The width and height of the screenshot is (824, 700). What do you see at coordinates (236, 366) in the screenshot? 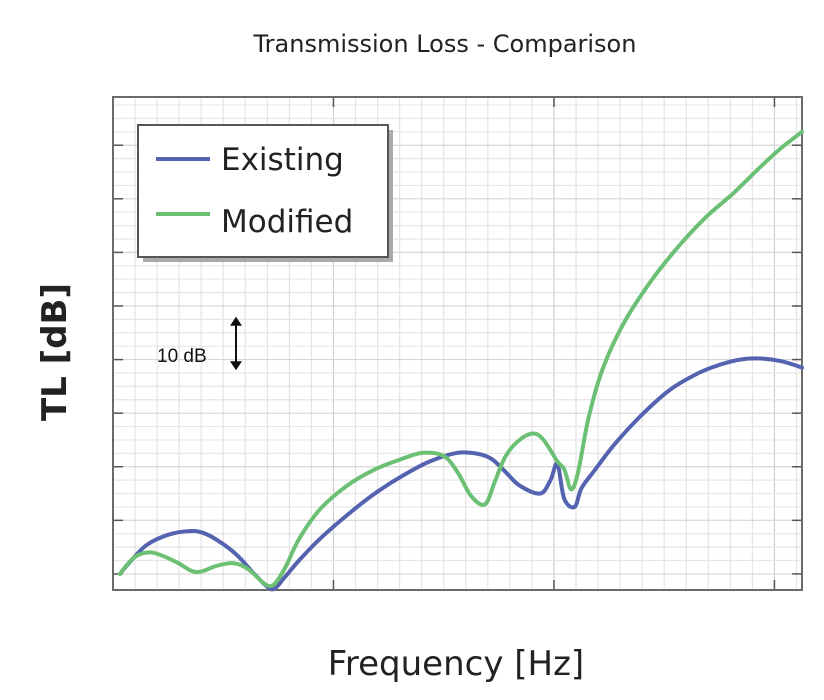
I see `arrowhead-down-icon` at bounding box center [236, 366].